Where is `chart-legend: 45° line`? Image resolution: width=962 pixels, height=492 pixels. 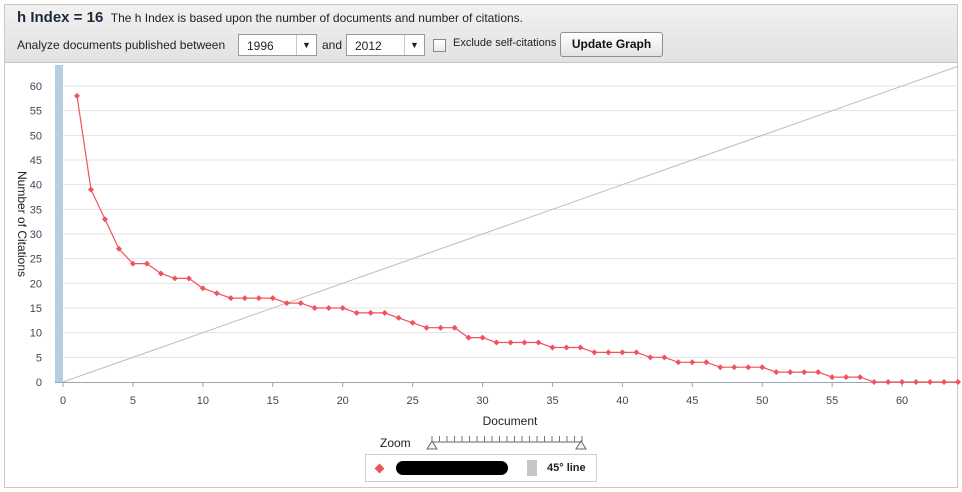
chart-legend: 45° line is located at coordinates (481, 468).